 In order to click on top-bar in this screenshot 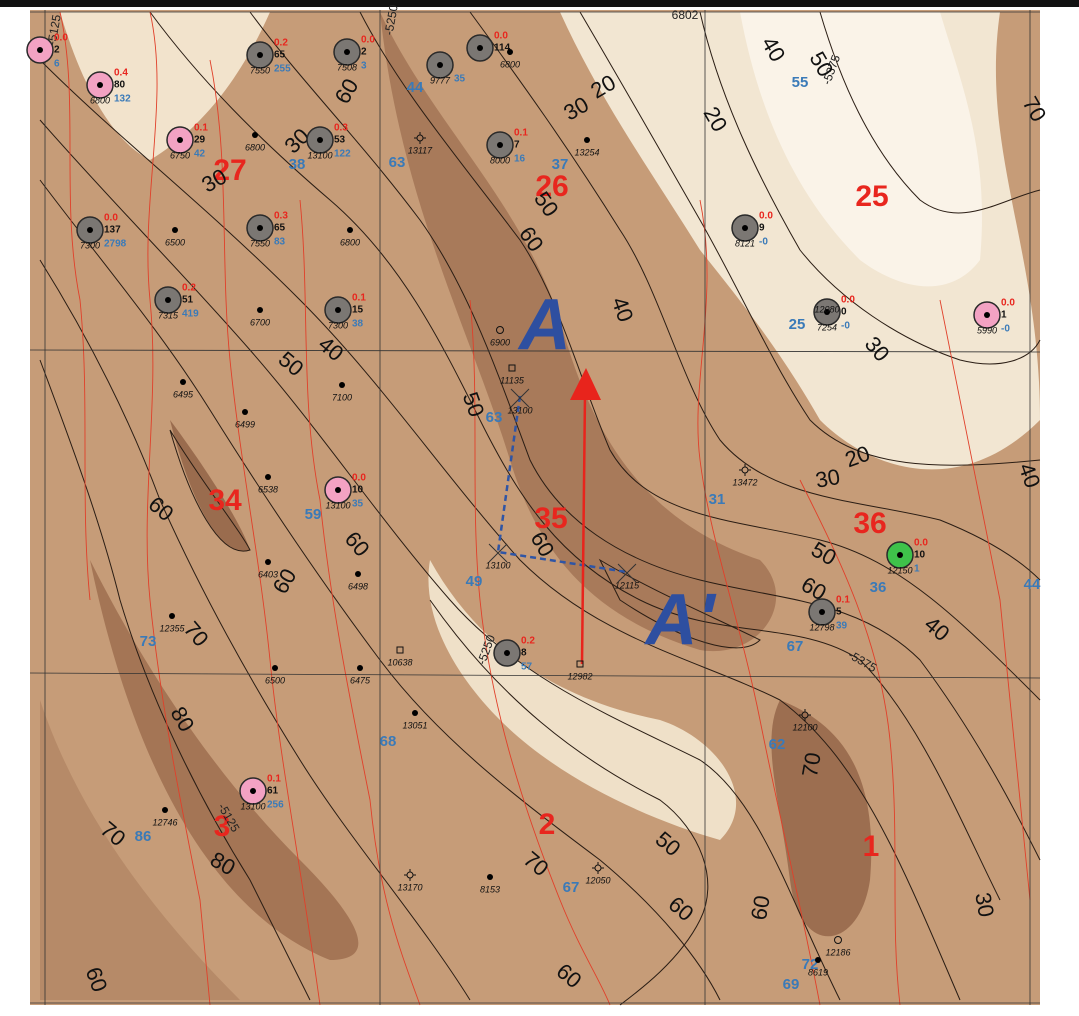, I will do `click(539, 3)`.